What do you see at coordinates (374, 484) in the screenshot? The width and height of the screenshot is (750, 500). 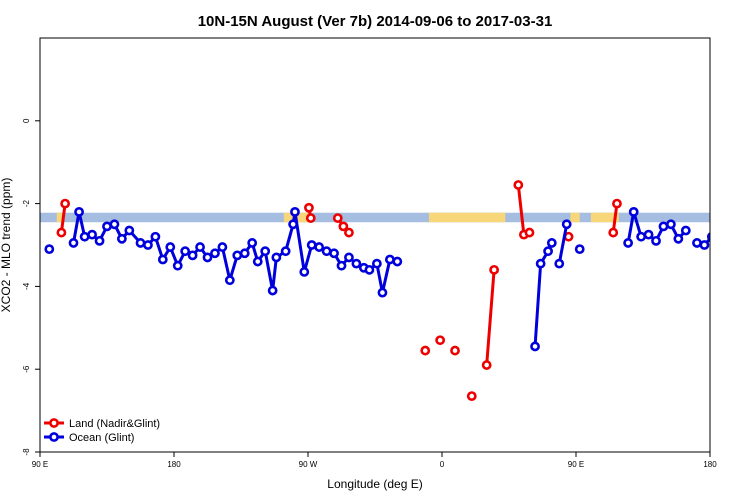 I see `x-axis-label: Longitude (deg E)` at bounding box center [374, 484].